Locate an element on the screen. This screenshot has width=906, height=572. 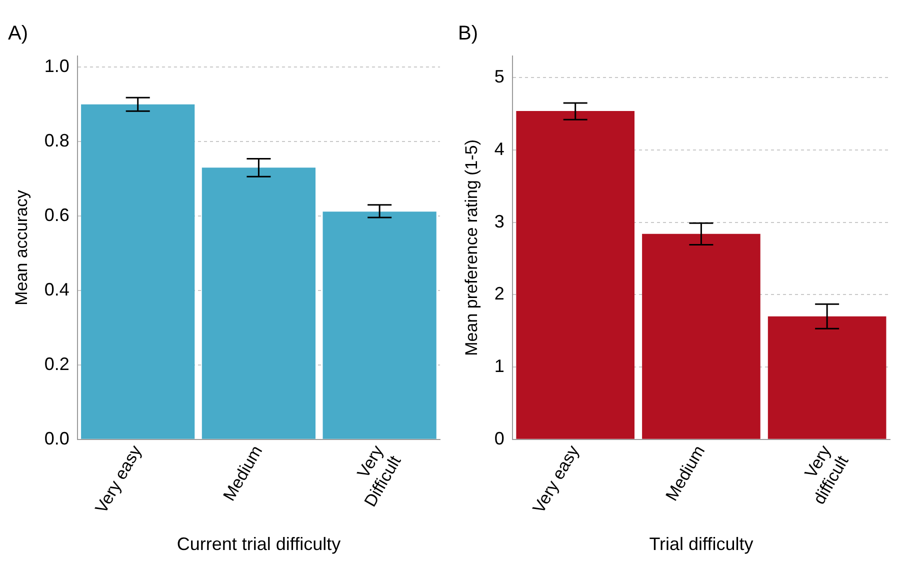
y-tick-label: 5 is located at coordinates (499, 76).